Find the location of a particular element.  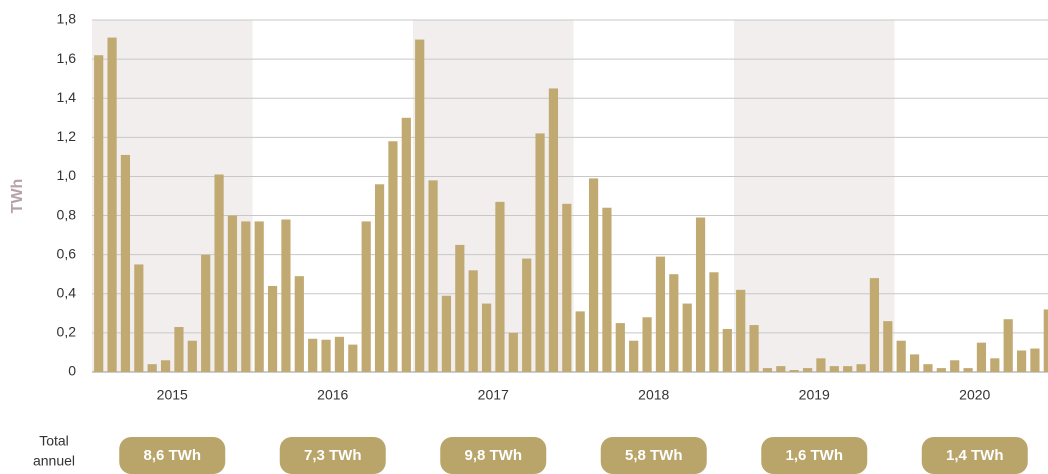

total-value: 7,3 TWh is located at coordinates (333, 455).